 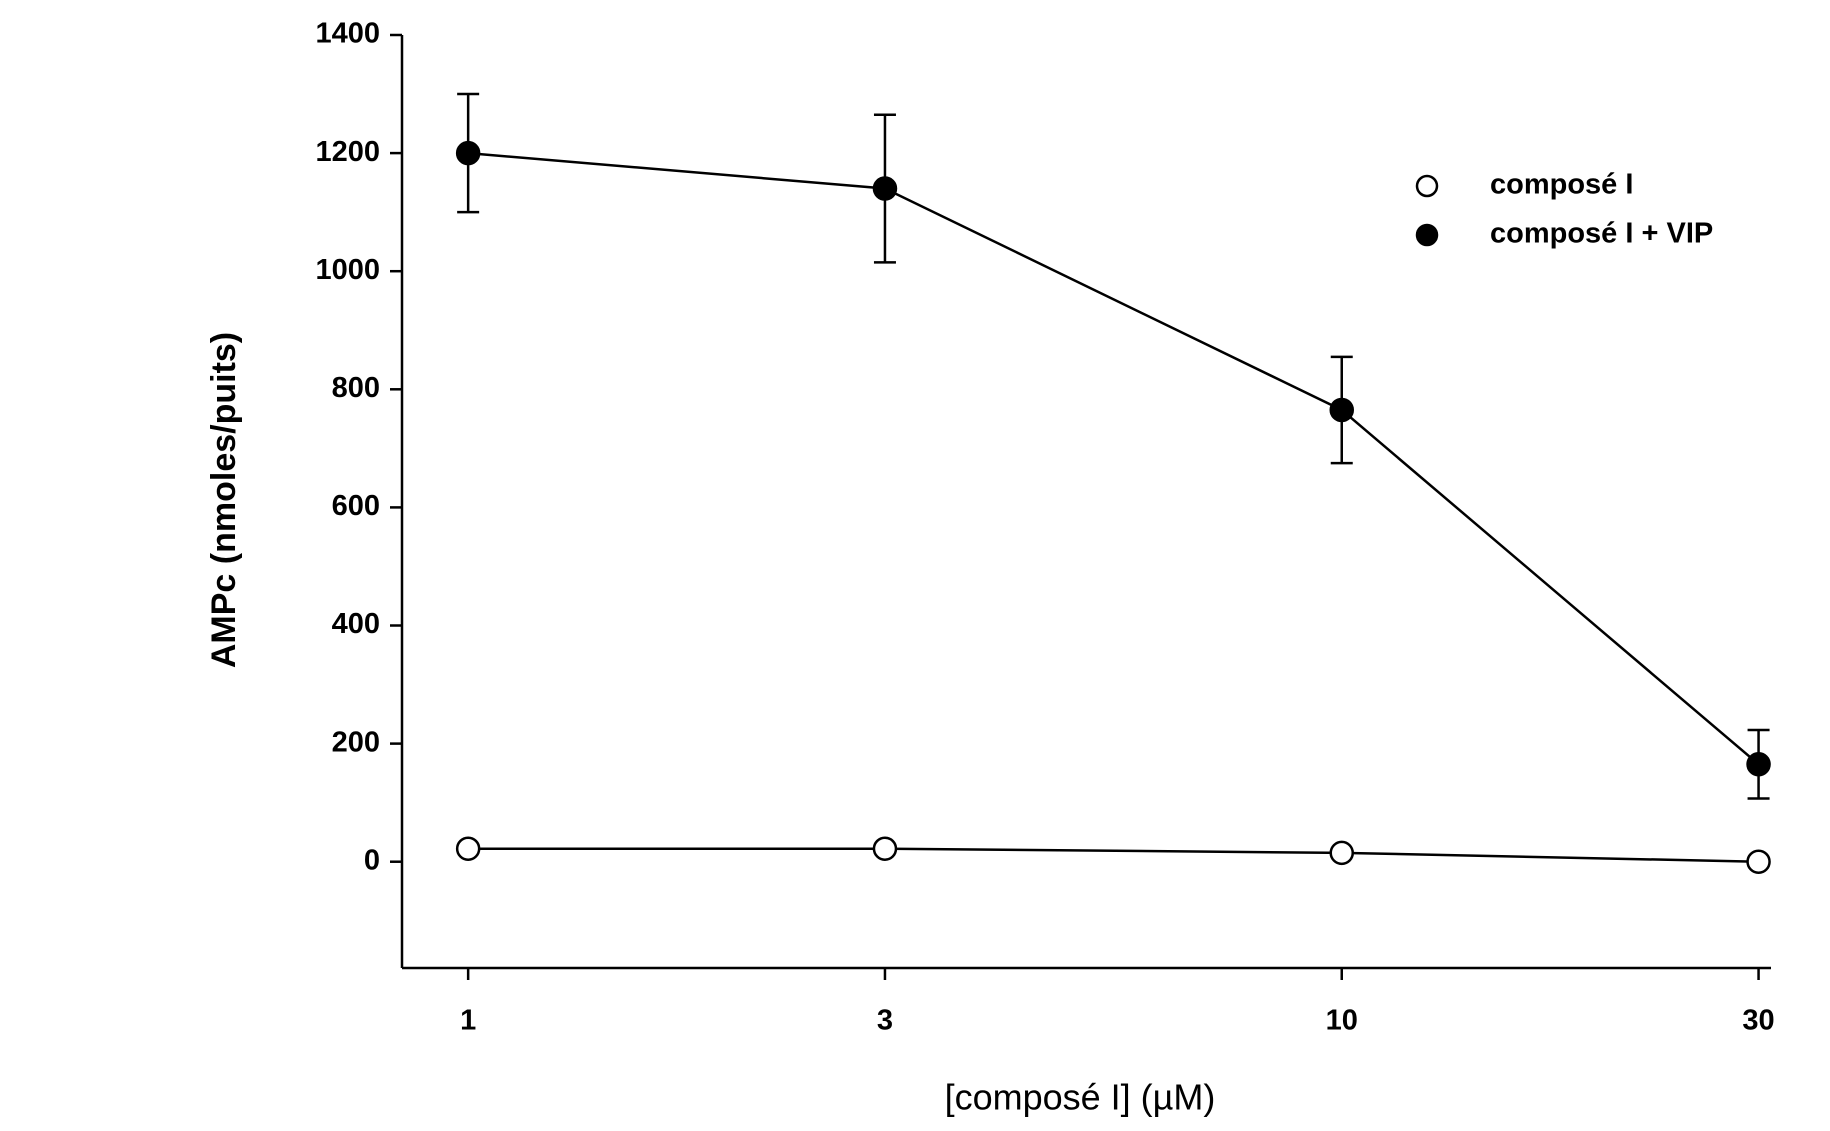 I want to click on x-tick-label: 30, so click(x=1758, y=1021).